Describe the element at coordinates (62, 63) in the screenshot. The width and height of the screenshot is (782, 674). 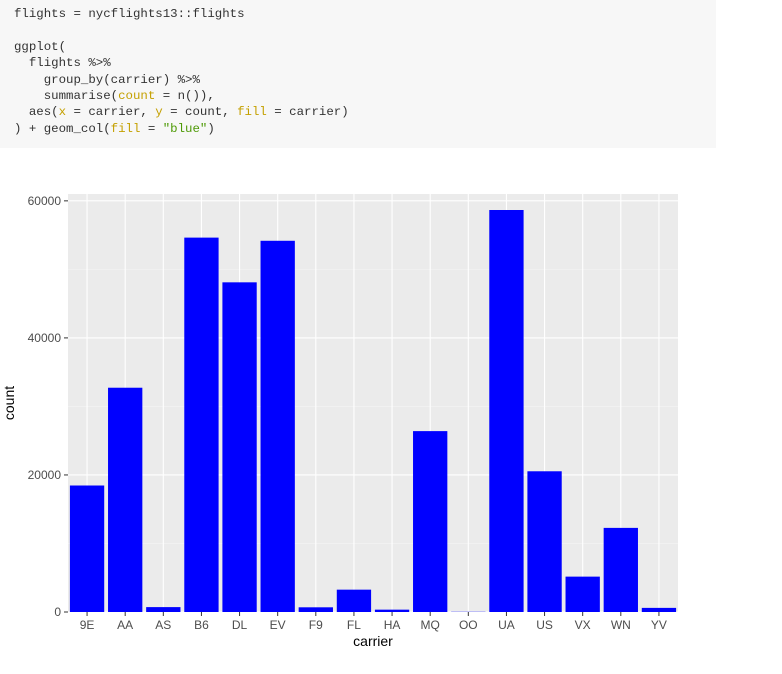
I see `code-token: flights %>%` at that location.